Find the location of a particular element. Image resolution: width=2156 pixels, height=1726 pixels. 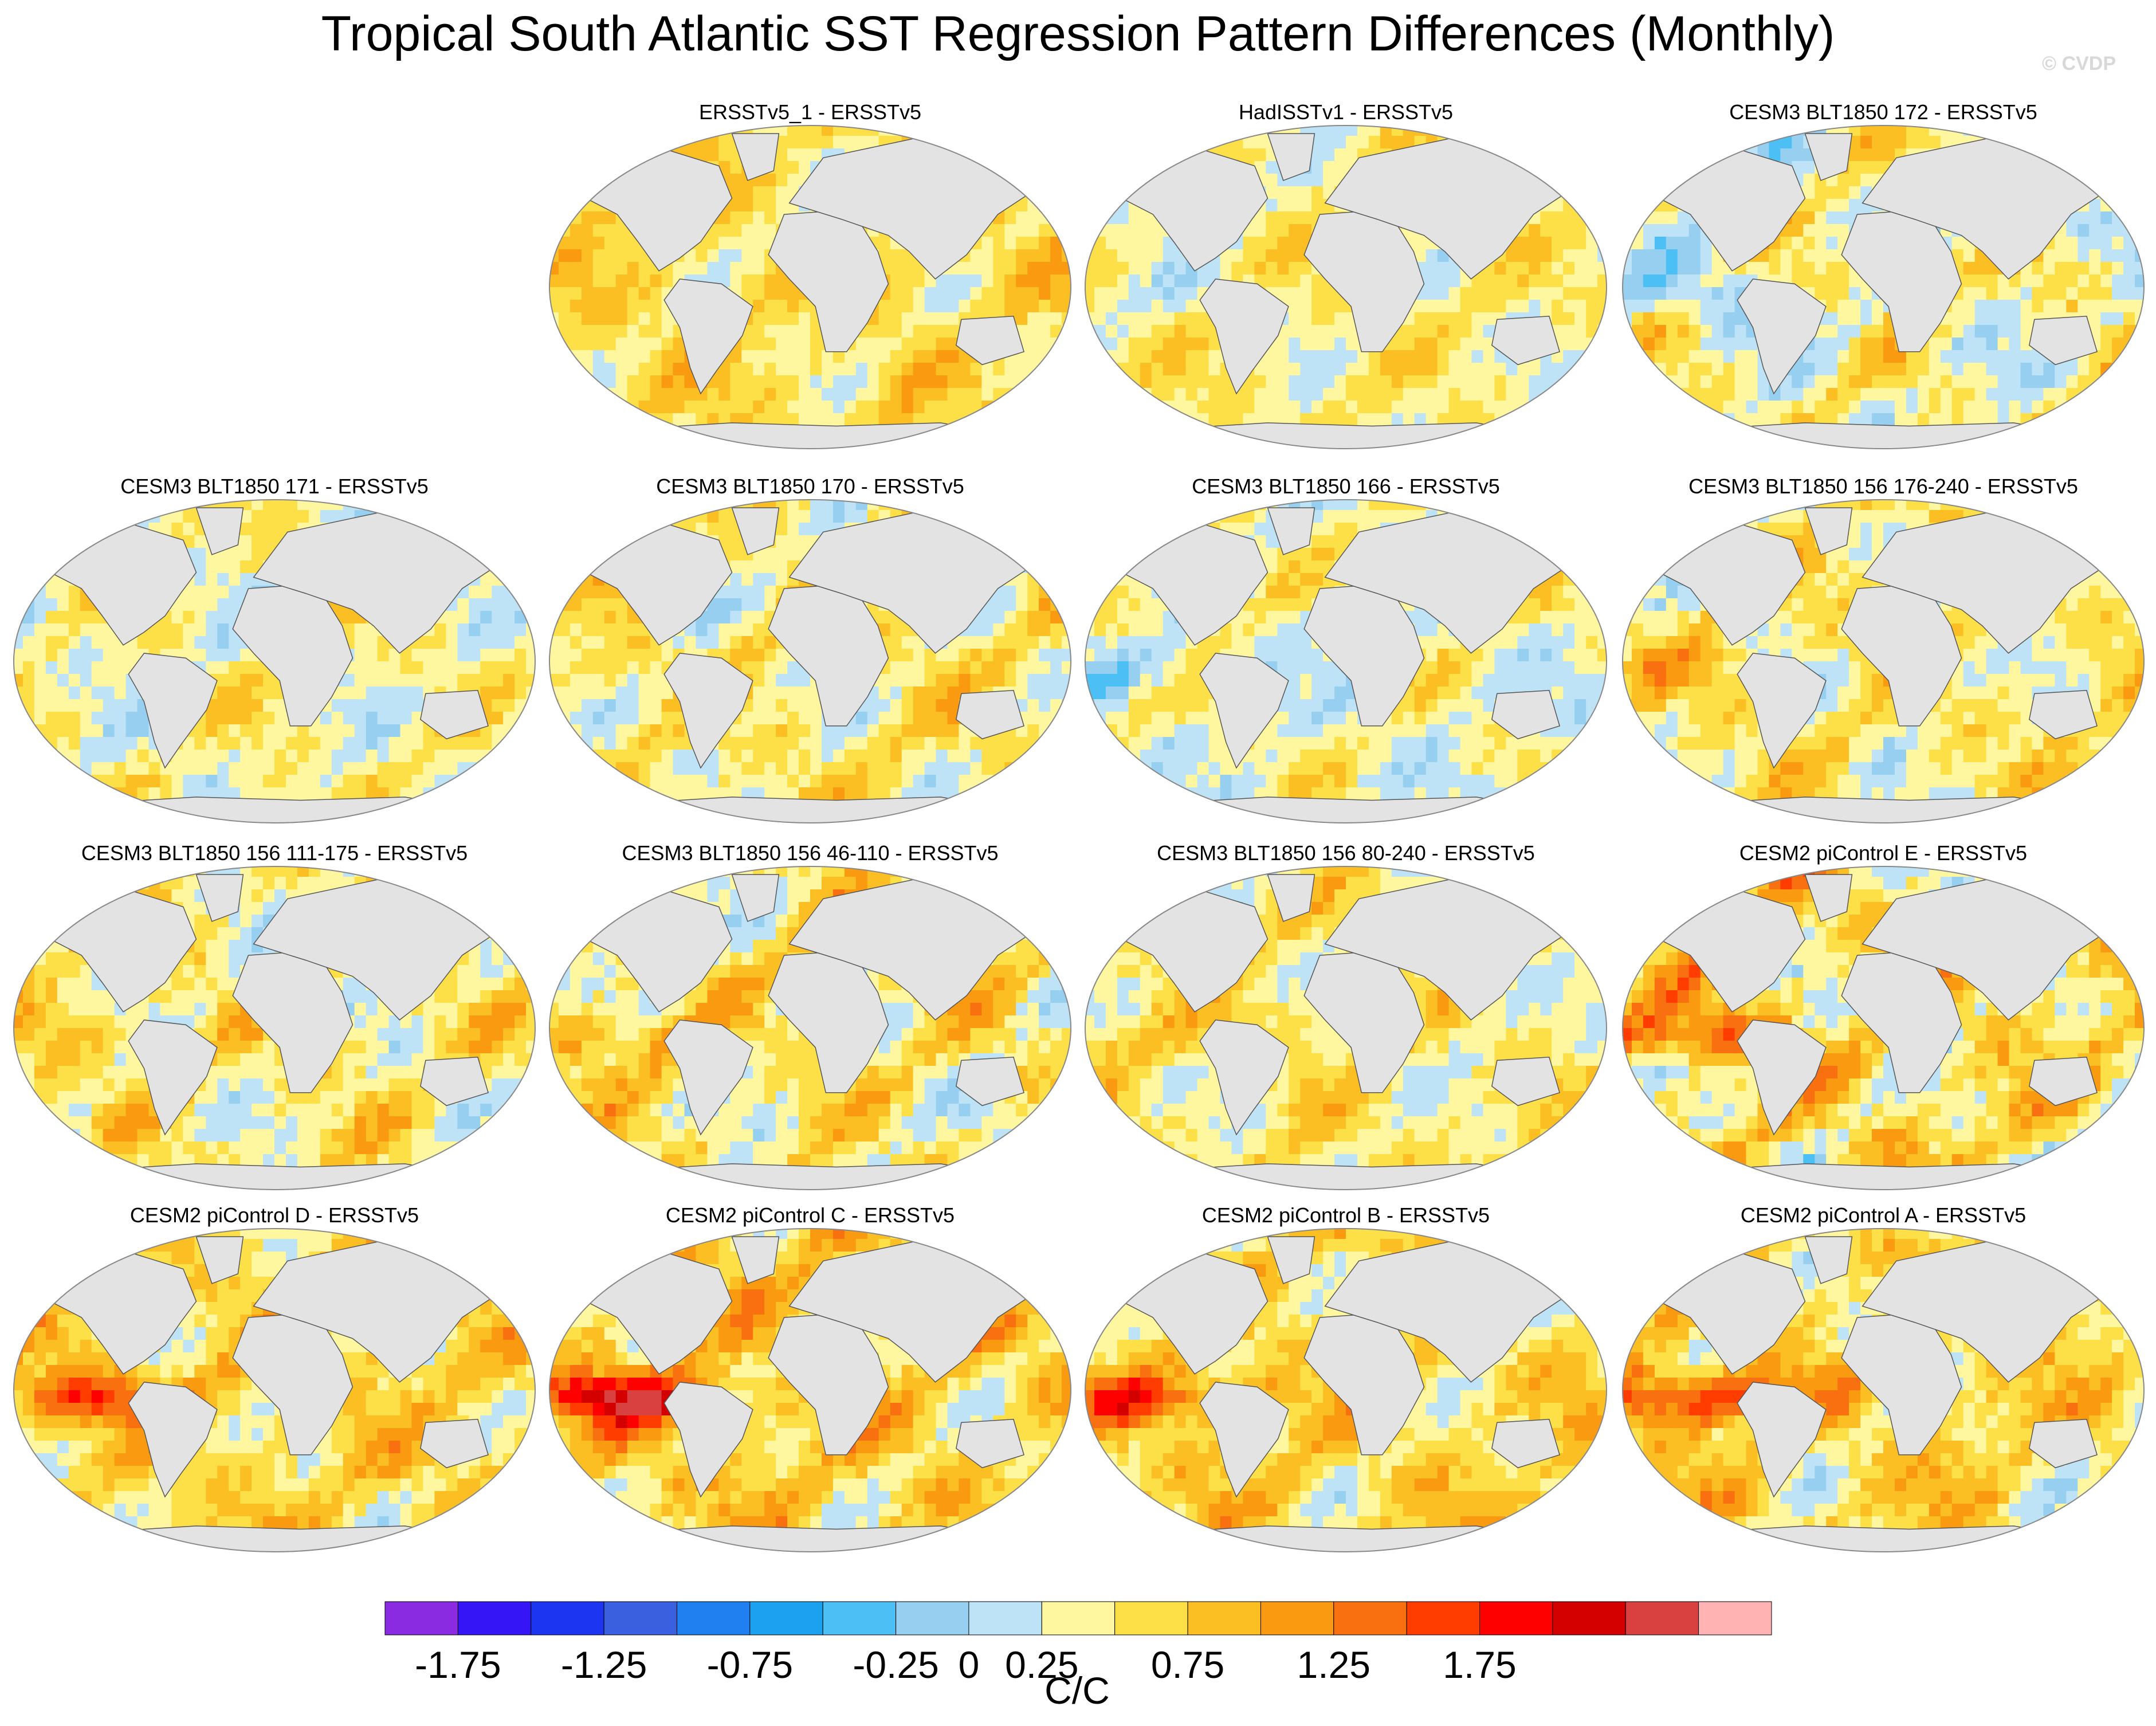

sst-map-panel is located at coordinates (810, 661).